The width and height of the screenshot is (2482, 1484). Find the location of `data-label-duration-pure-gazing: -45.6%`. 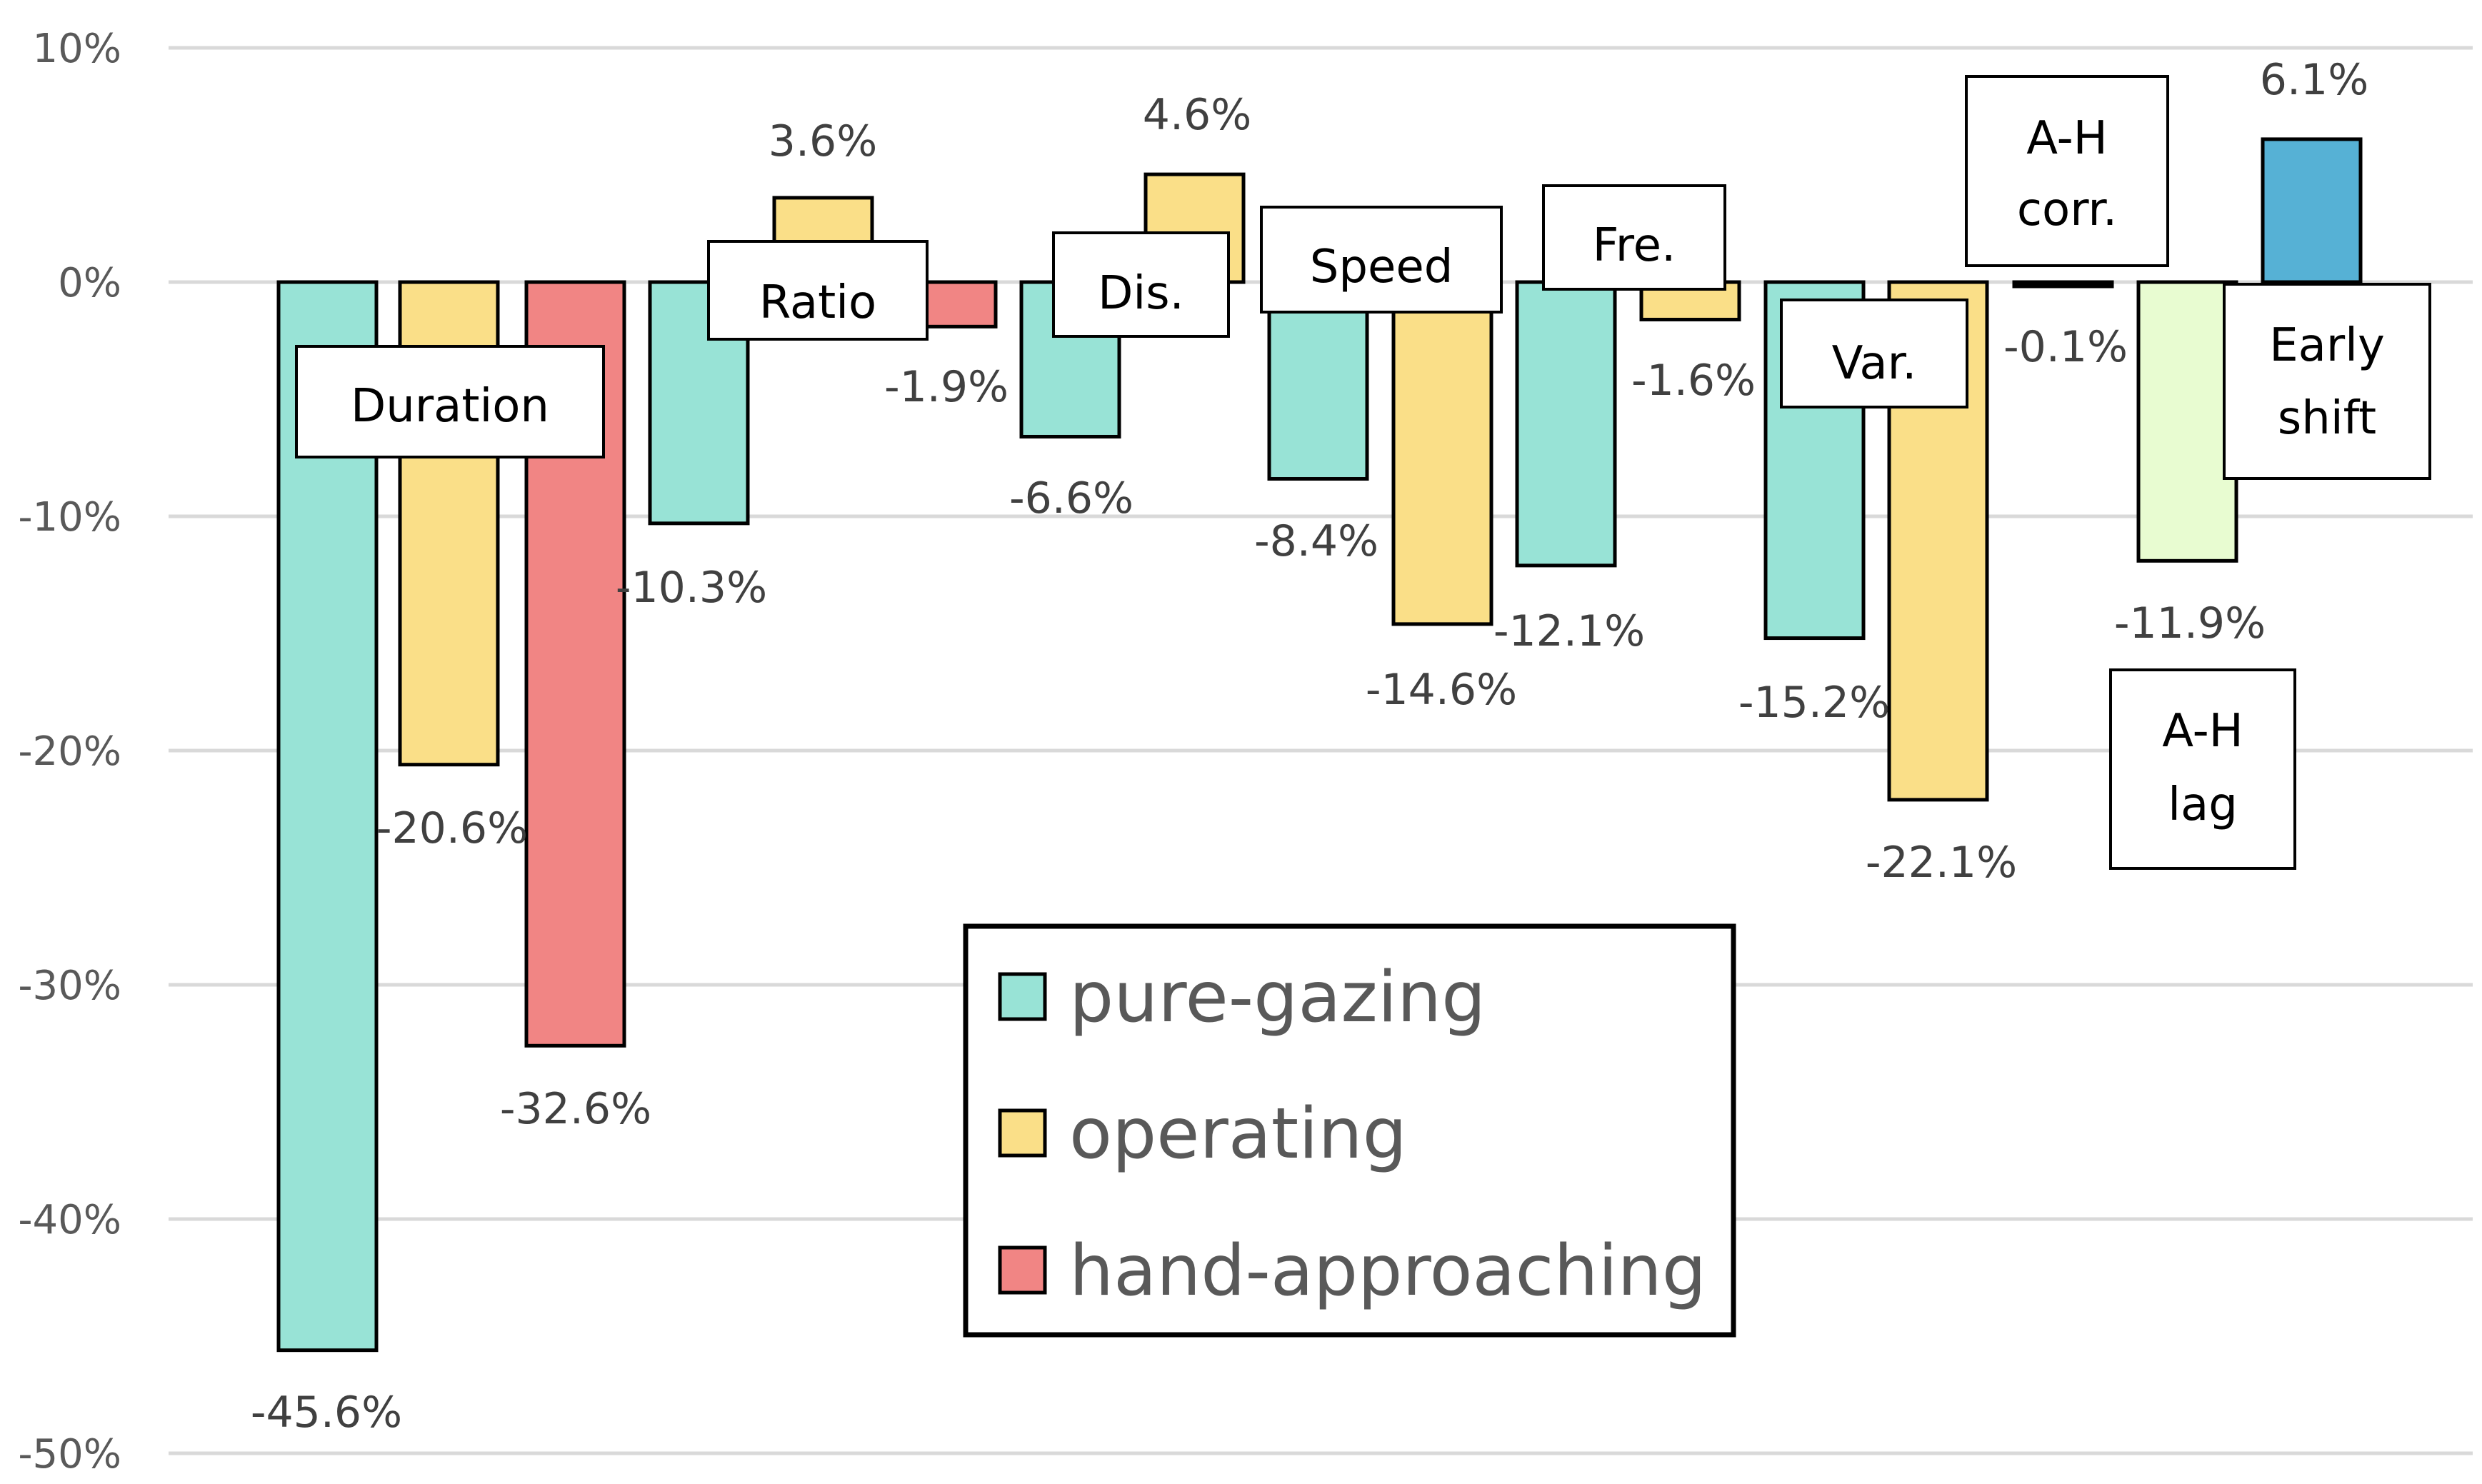

data-label-duration-pure-gazing: -45.6% is located at coordinates (326, 1413).